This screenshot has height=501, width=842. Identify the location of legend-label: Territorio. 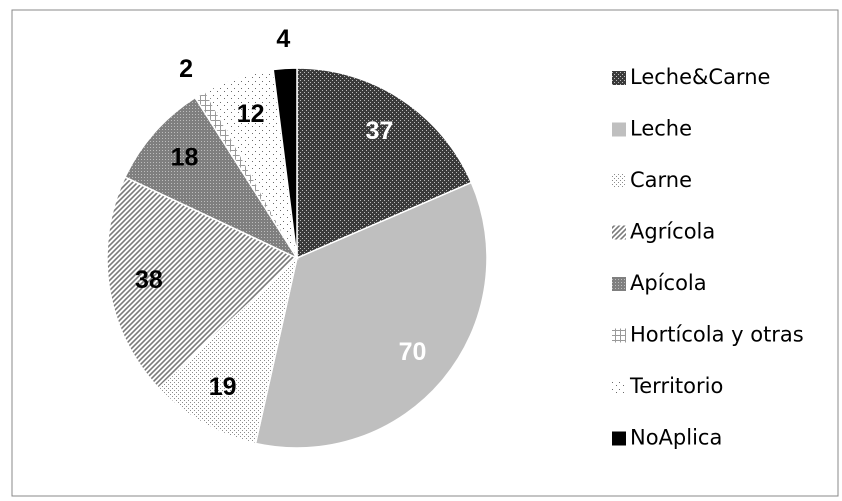
(676, 386).